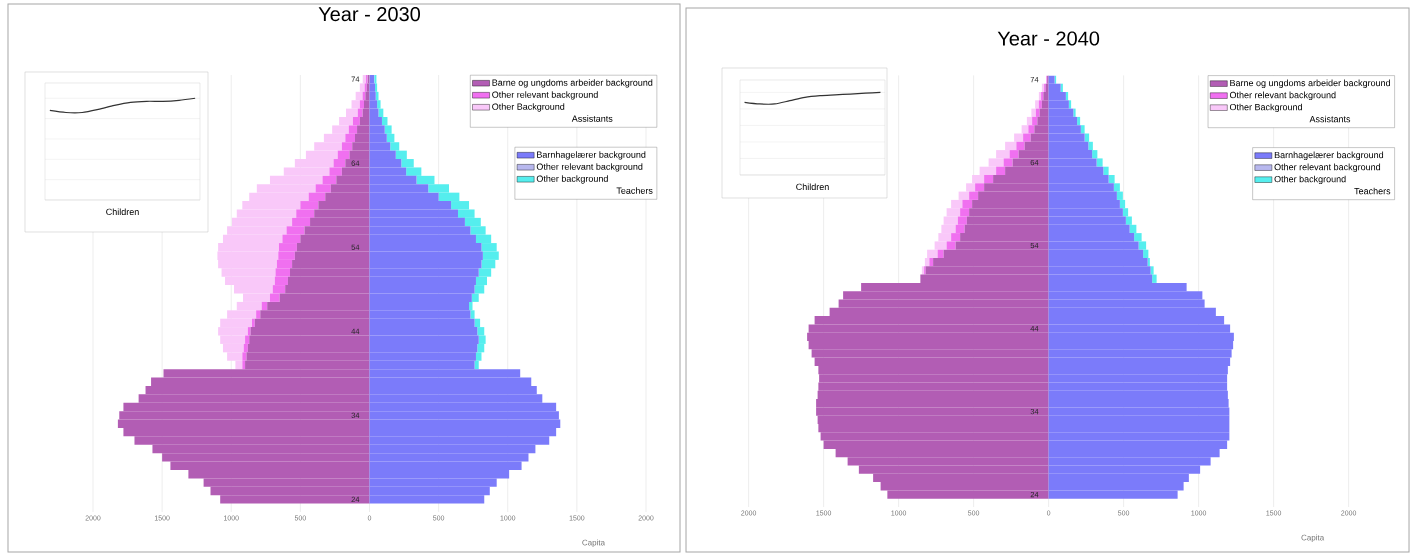 The width and height of the screenshot is (1413, 554). What do you see at coordinates (634, 190) in the screenshot?
I see `annotation: Teachers` at bounding box center [634, 190].